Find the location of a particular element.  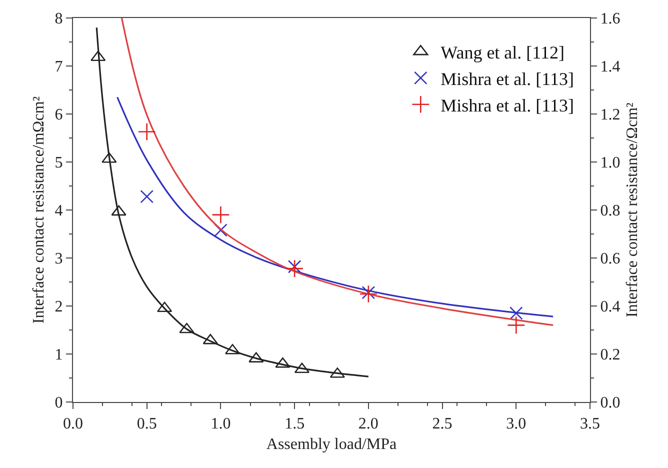

x-tick-label: 1.0 is located at coordinates (220, 423).